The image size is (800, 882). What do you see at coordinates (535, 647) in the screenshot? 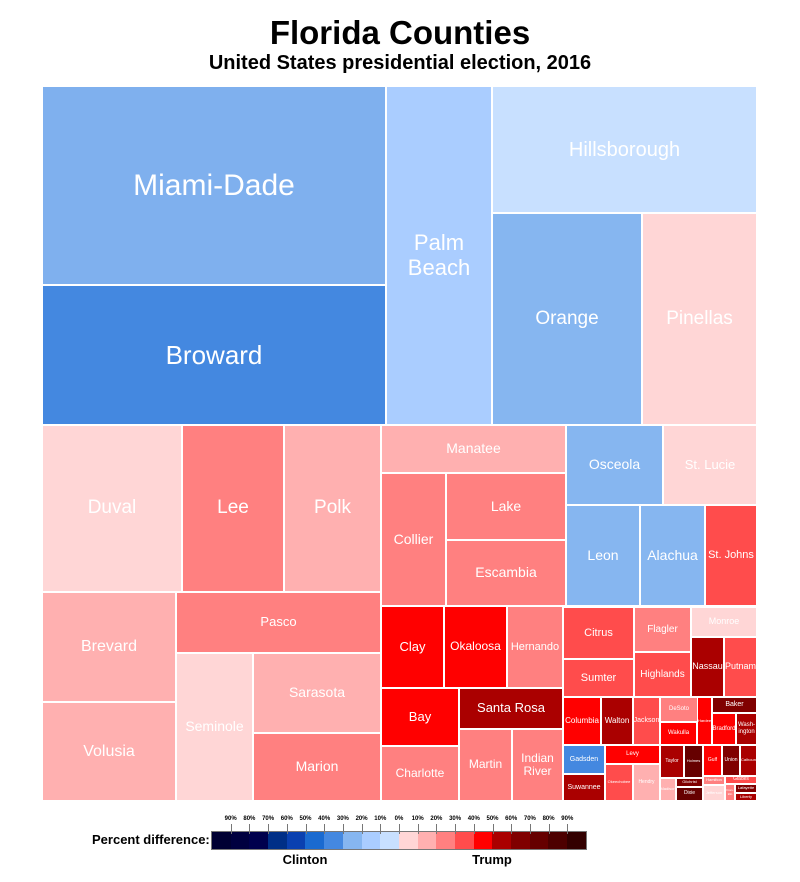
I see `treemap-cell-hernando: Hernando` at bounding box center [535, 647].